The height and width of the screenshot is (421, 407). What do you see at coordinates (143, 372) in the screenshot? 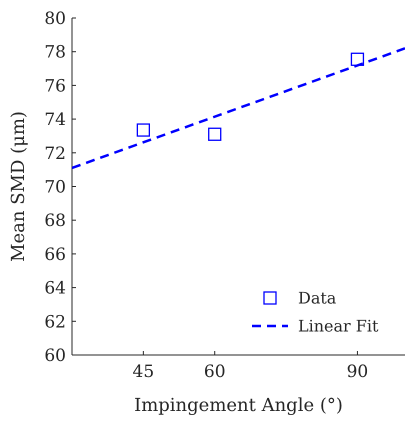
I see `x-tick-label: 45` at bounding box center [143, 372].